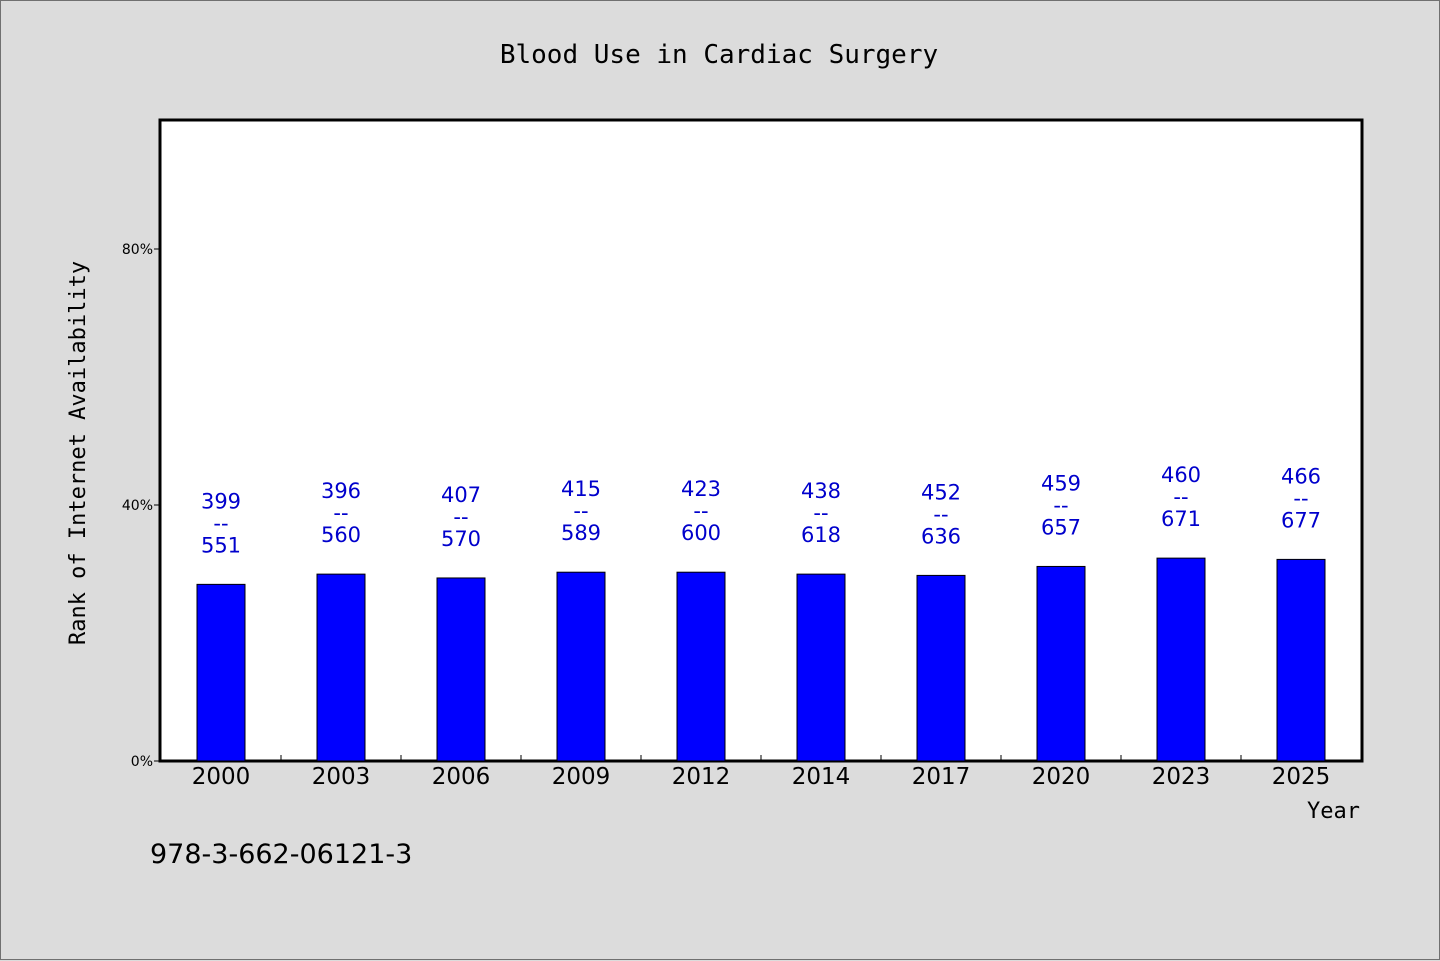 The width and height of the screenshot is (1440, 961). Describe the element at coordinates (581, 533) in the screenshot. I see `bar-label-bottom: 589` at that location.